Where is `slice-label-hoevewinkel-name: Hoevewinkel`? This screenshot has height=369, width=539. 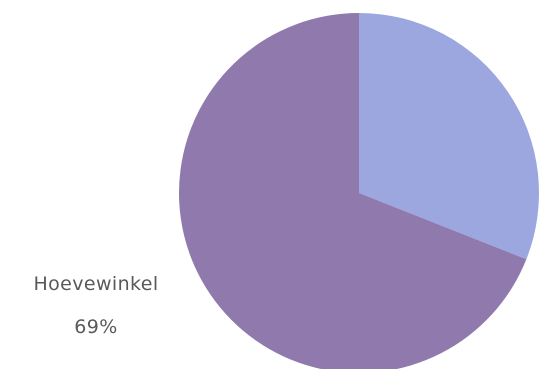 slice-label-hoevewinkel-name: Hoevewinkel is located at coordinates (95, 284).